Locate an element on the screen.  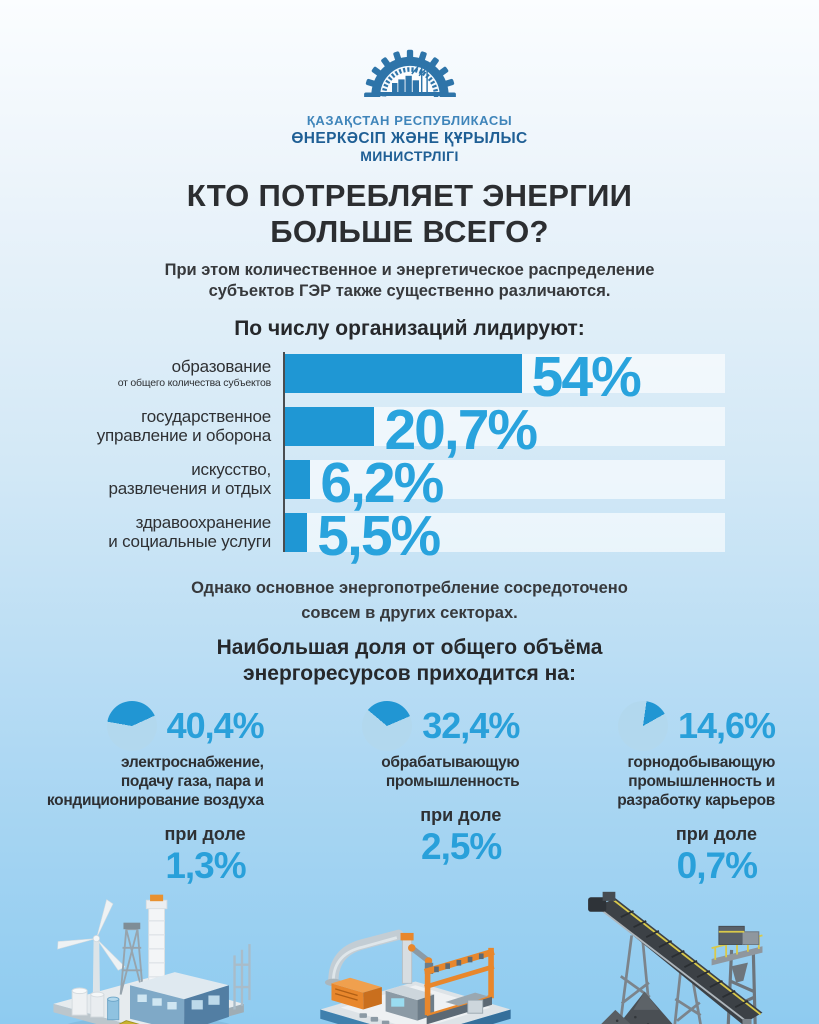
power-plant-illustration is located at coordinates (151, 957).